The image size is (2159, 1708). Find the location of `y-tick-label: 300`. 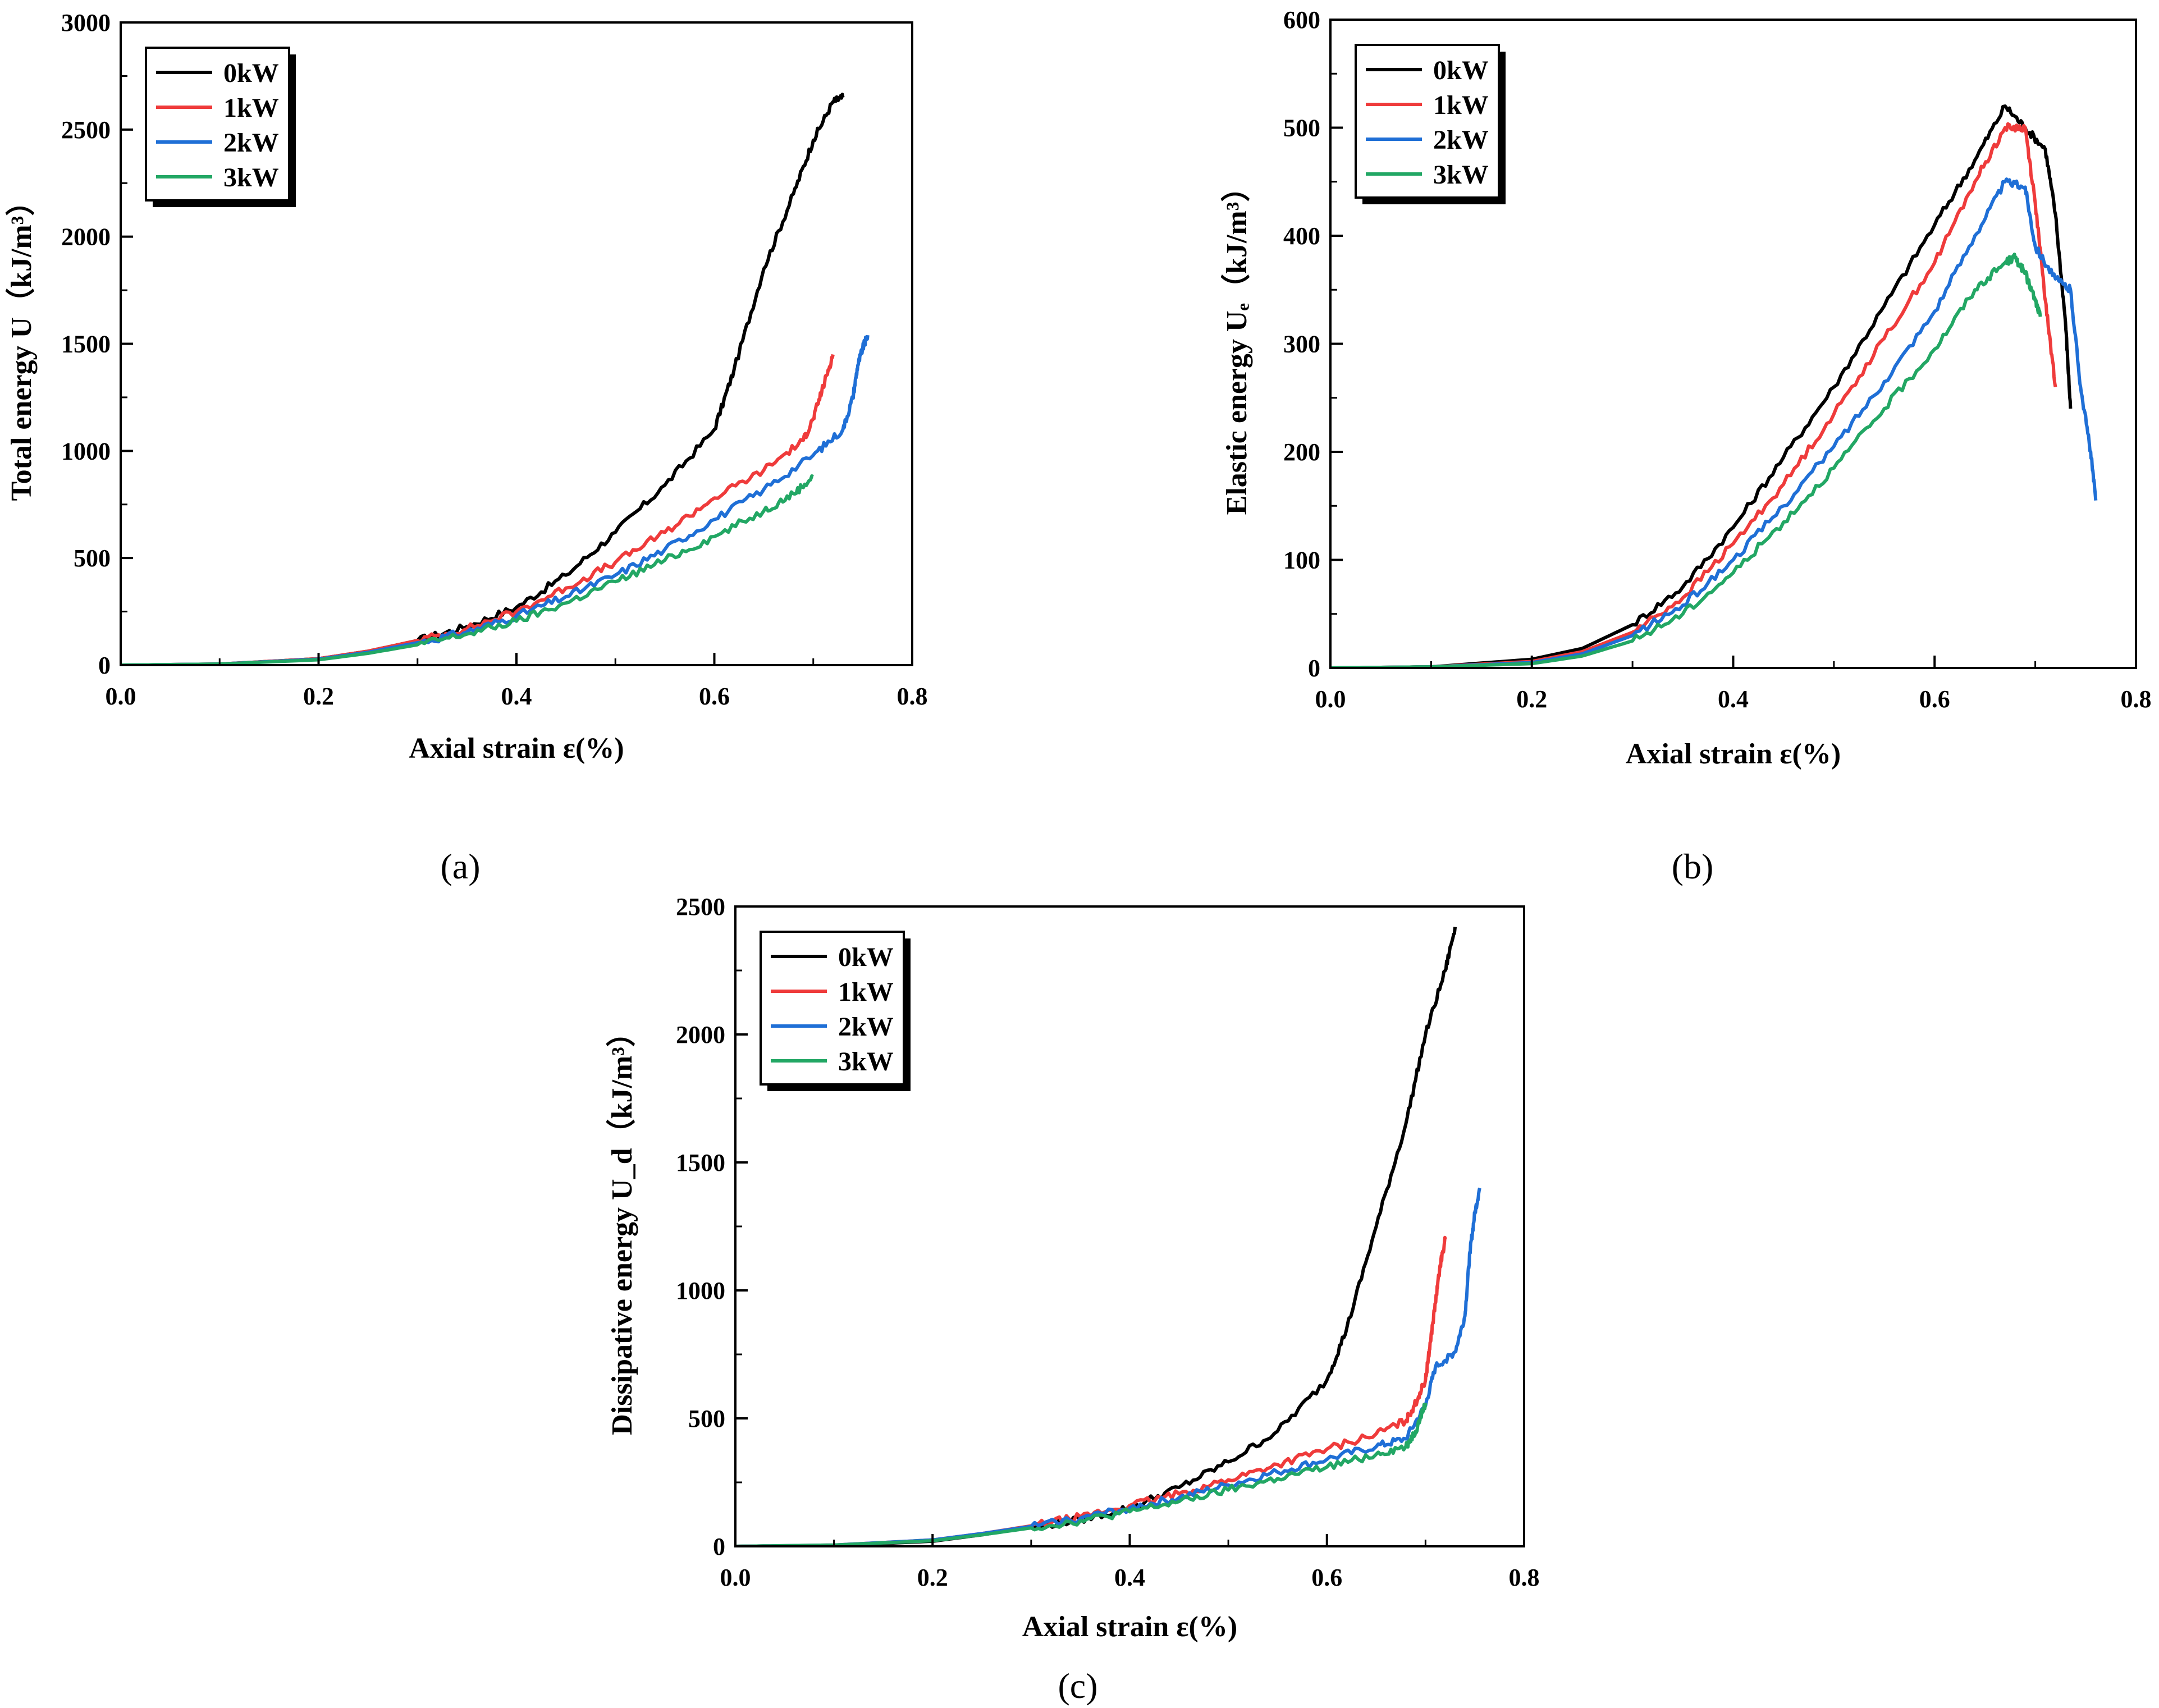

y-tick-label: 300 is located at coordinates (1301, 345).